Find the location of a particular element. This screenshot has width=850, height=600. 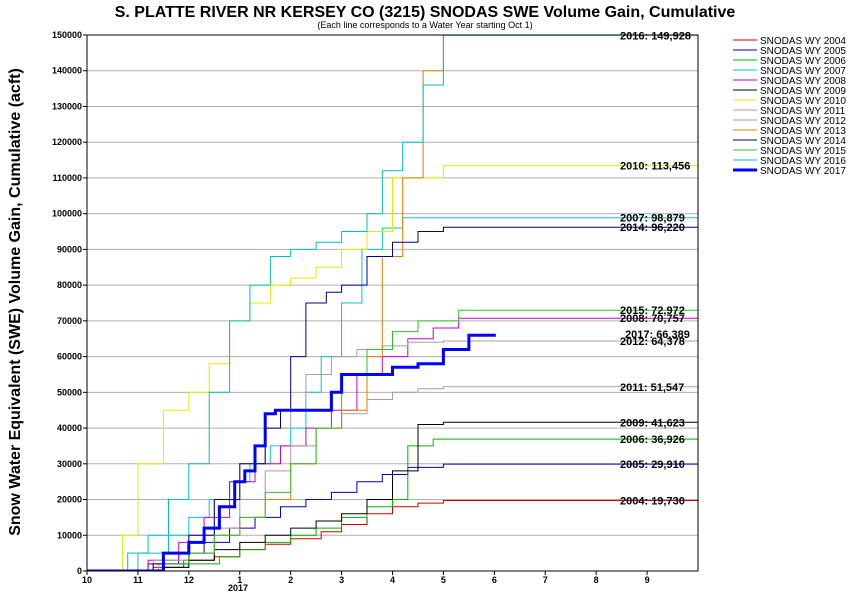

x-tick-label: 3 is located at coordinates (341, 580).